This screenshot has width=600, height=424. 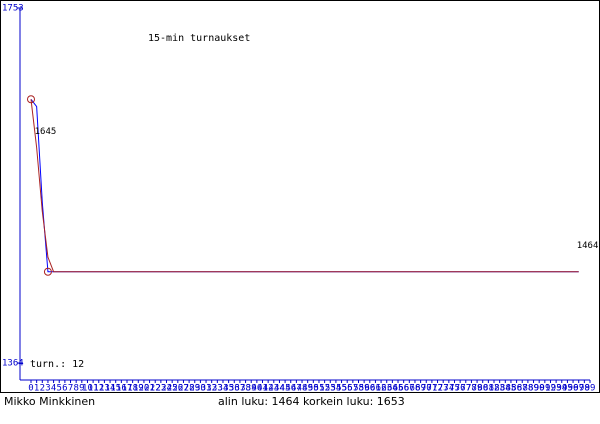 I want to click on x-tick-label: 5, so click(x=59, y=389).